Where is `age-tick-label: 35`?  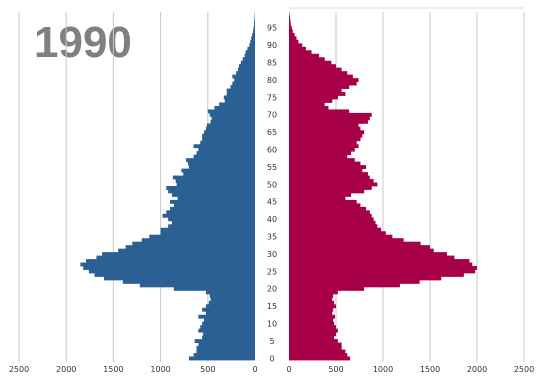 age-tick-label: 35 is located at coordinates (272, 236).